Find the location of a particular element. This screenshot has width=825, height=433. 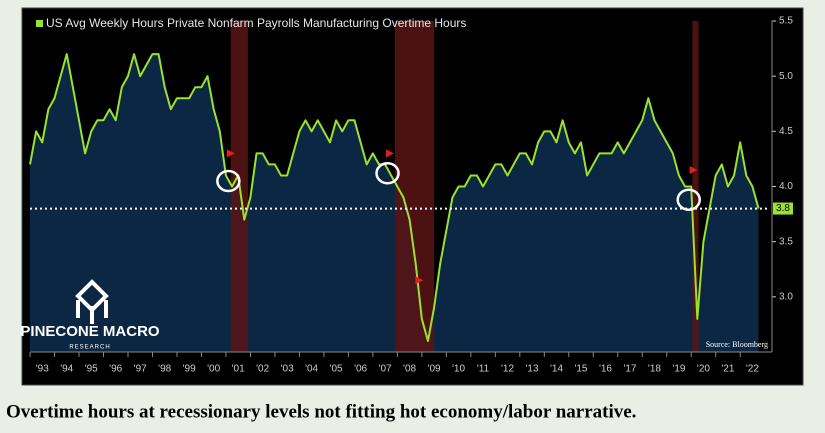

x-tick-label: '15 is located at coordinates (580, 369).